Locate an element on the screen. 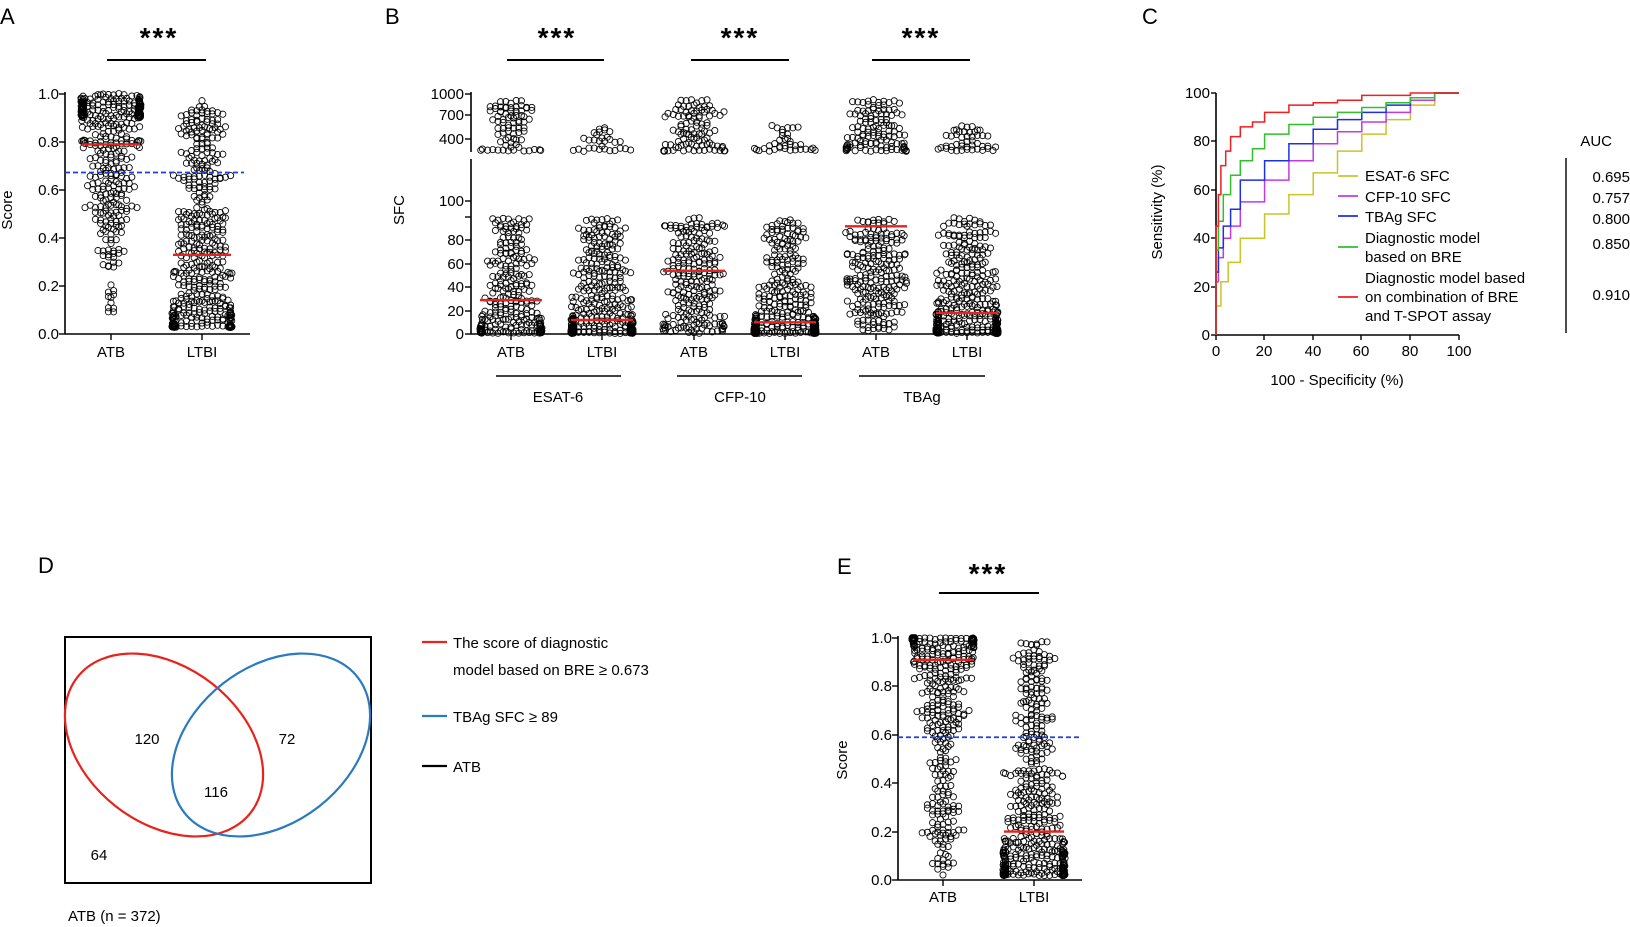 Image resolution: width=1630 pixels, height=927 pixels. panel-a-ytick: 0.8 is located at coordinates (48, 142).